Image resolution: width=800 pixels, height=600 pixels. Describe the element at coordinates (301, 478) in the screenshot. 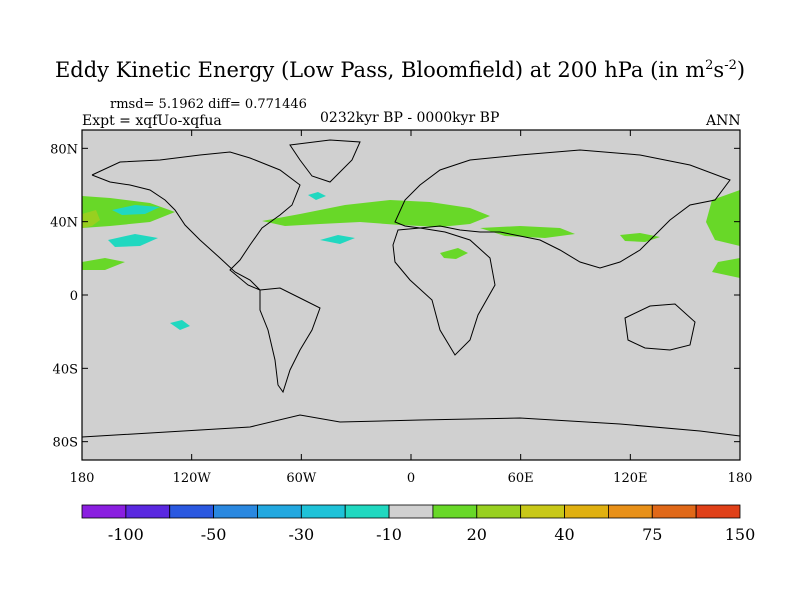

I see `lon-tick-label: 60W` at that location.